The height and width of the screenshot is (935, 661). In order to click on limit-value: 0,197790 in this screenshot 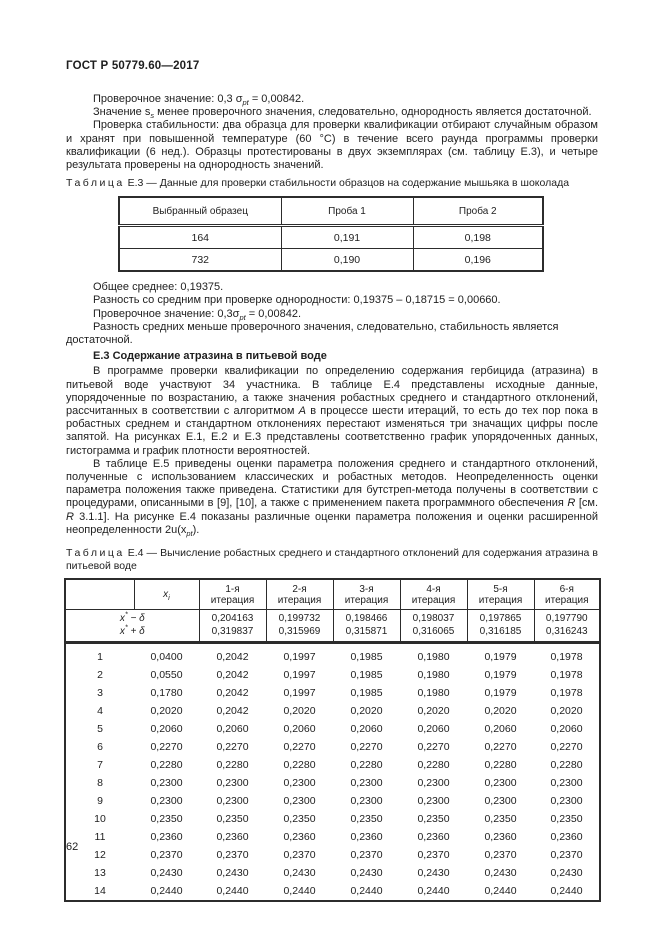, I will do `click(566, 619)`.